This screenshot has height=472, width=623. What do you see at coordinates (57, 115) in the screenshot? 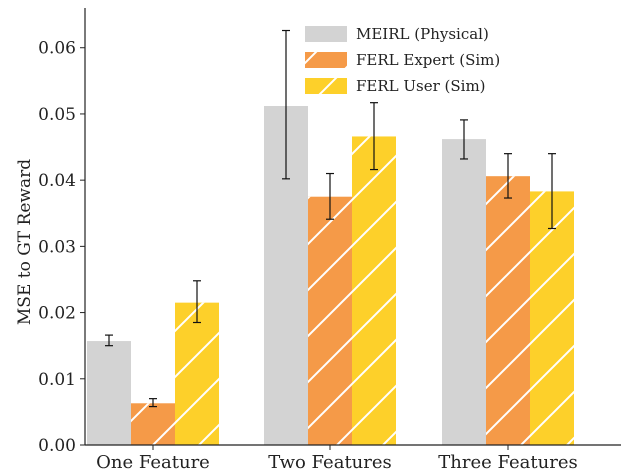
I see `y-tick-label: 0.05` at bounding box center [57, 115].